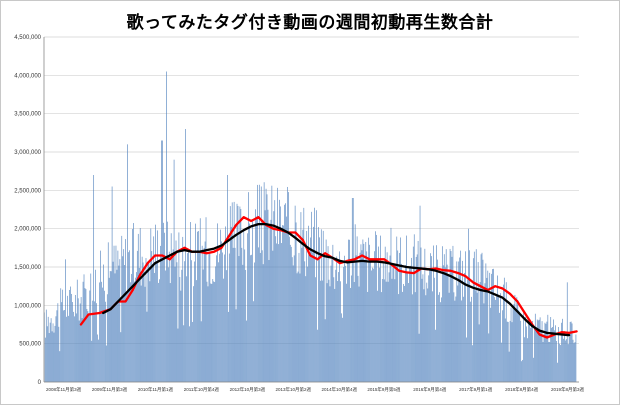 Image resolution: width=620 pixels, height=405 pixels. Describe the element at coordinates (202, 389) in the screenshot. I see `x-tick-label: 2011年10月第4週` at that location.